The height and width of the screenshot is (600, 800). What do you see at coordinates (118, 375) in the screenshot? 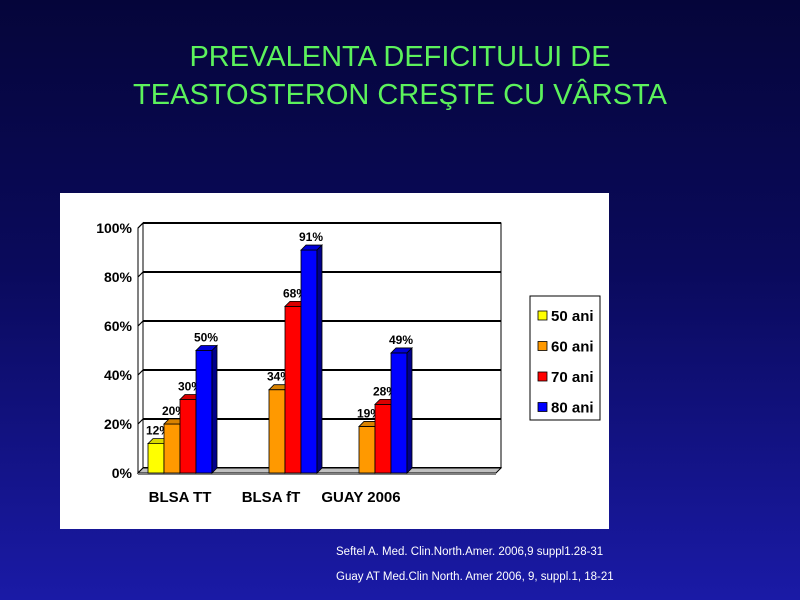
I see `y-tick-label: 40%` at bounding box center [118, 375].